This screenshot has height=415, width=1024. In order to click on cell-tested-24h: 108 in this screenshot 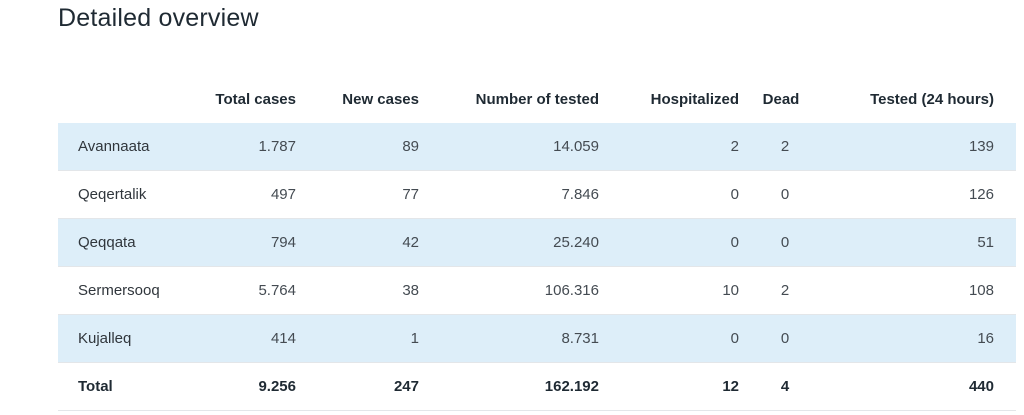, I will do `click(919, 290)`.